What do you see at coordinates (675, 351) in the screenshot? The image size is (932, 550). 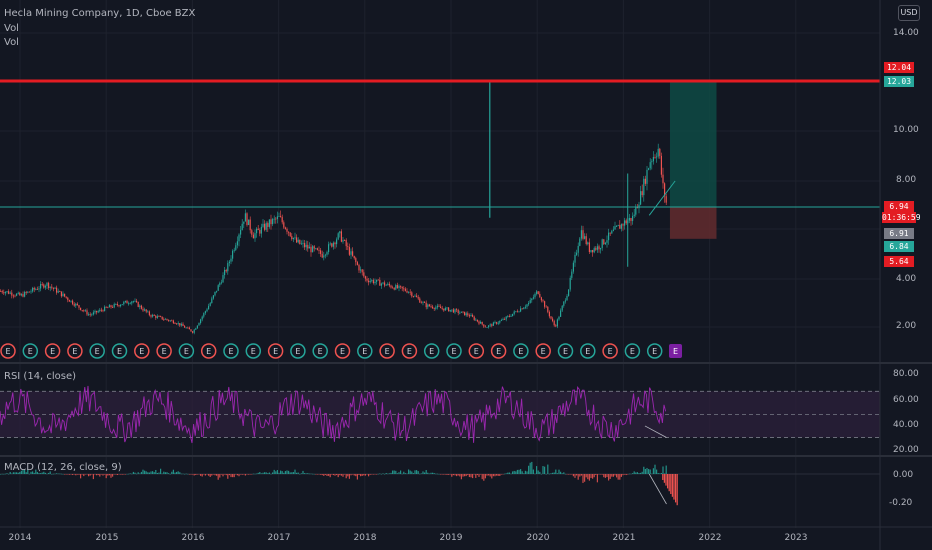 I see `earnings-marker-upcoming: E` at bounding box center [675, 351].